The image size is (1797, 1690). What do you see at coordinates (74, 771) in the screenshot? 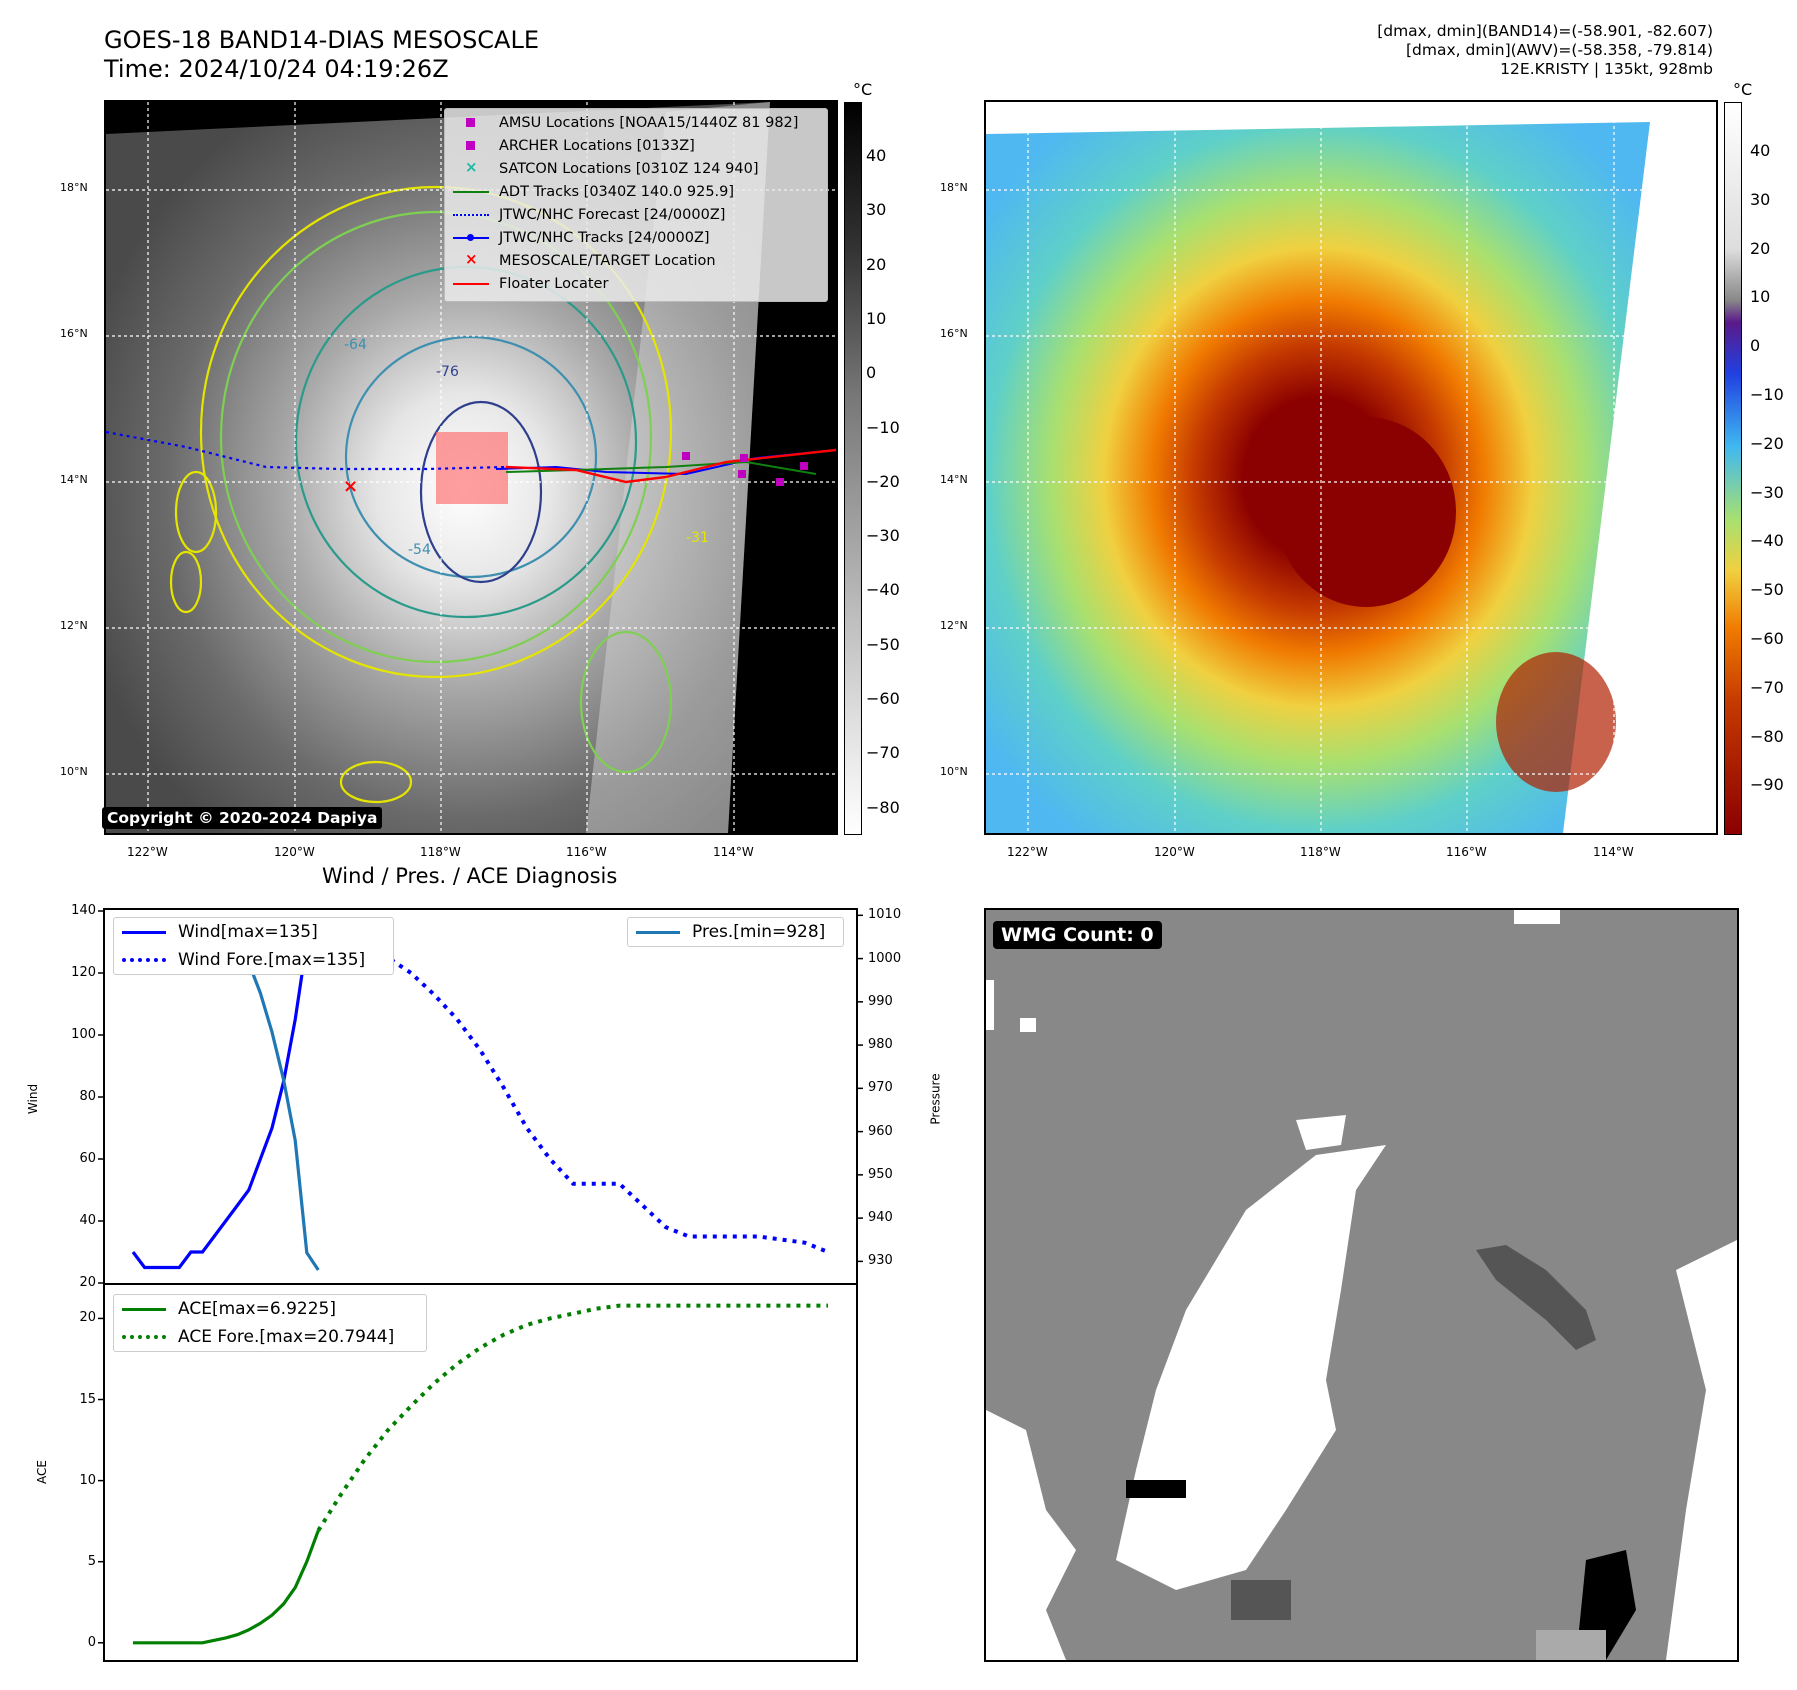
I see `lat-label-10n: 10°N` at bounding box center [74, 771].